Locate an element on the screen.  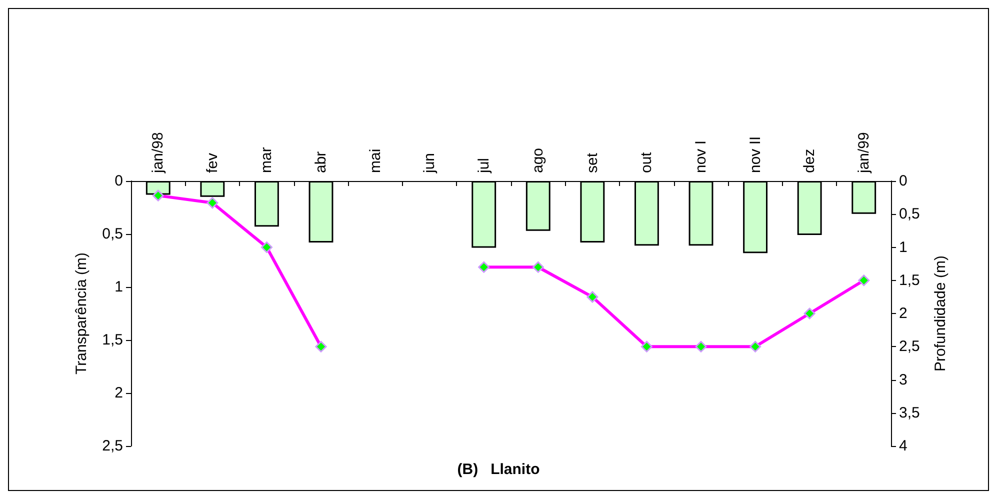
y2-tick-label: 3 is located at coordinates (903, 379).